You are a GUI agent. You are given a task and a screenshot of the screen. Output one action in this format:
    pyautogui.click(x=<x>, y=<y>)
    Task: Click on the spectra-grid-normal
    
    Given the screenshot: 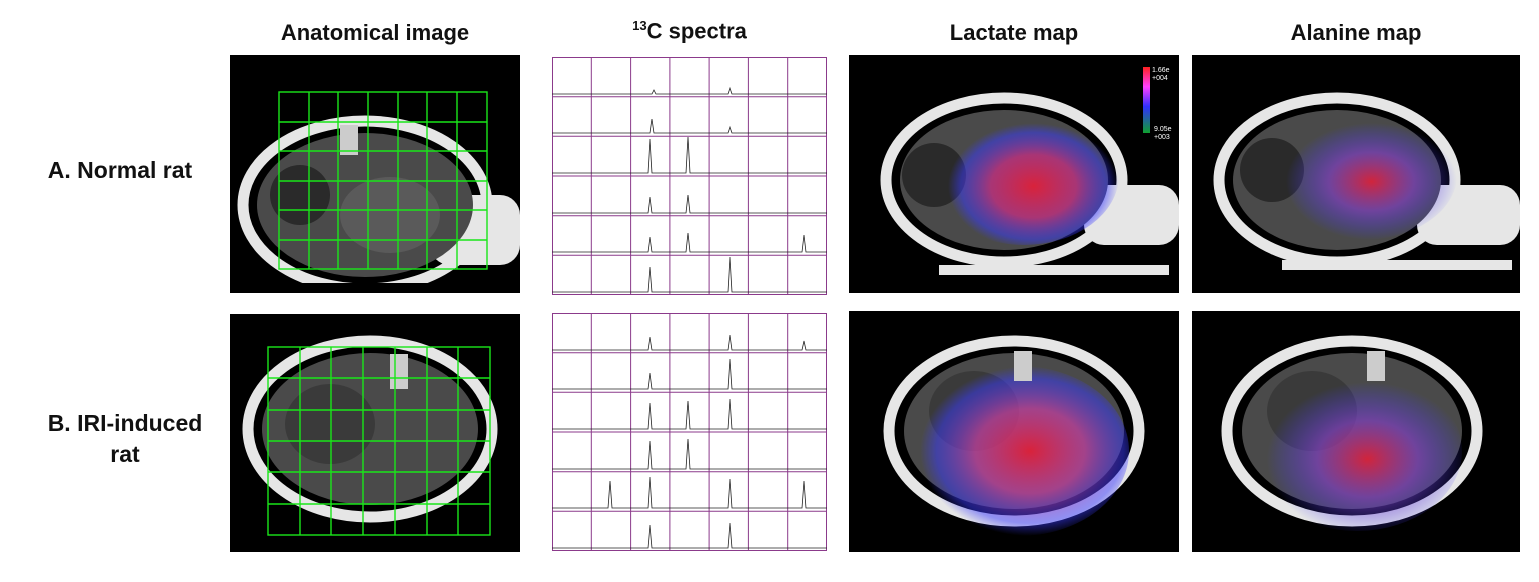 What is the action you would take?
    pyautogui.click(x=689, y=176)
    